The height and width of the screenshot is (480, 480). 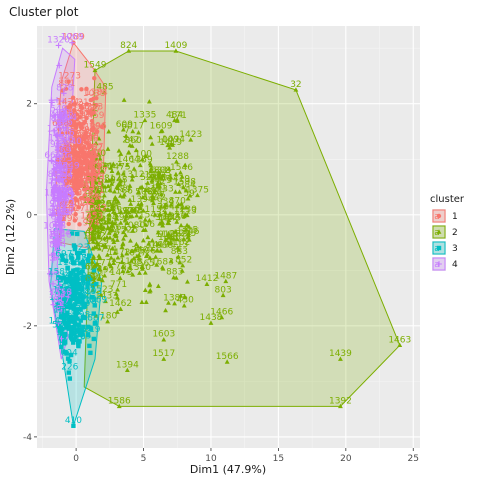 I want to click on point-label-filler: 1171, so click(x=81, y=179).